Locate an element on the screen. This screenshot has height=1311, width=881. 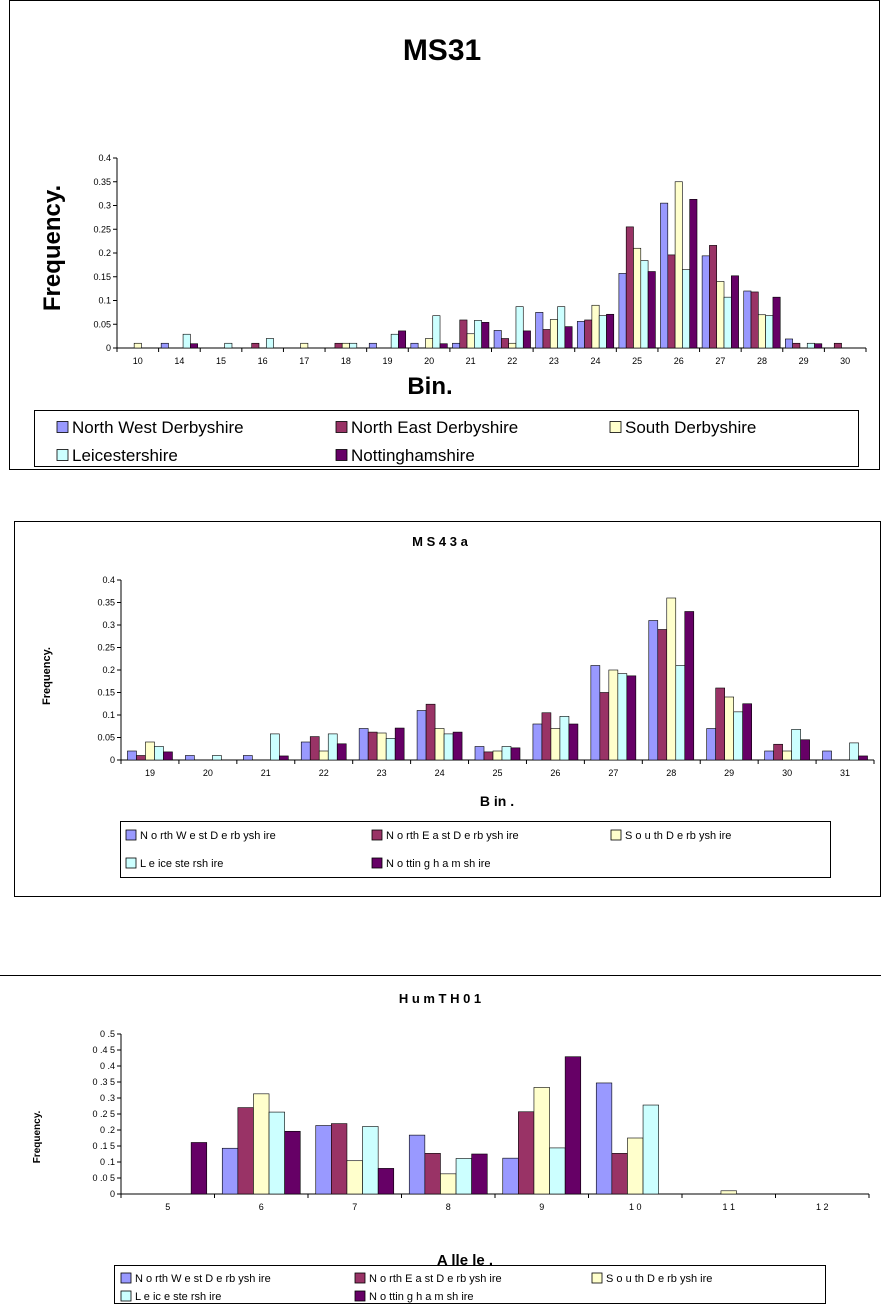
legend-label: S o u th D e rb ysh ire is located at coordinates (659, 1279).